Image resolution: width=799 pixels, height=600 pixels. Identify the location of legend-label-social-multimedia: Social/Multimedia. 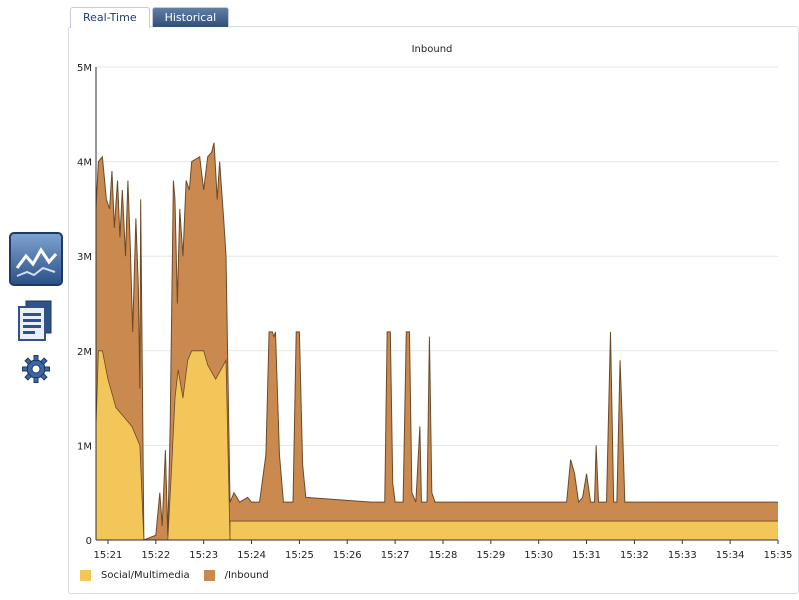
(145, 575).